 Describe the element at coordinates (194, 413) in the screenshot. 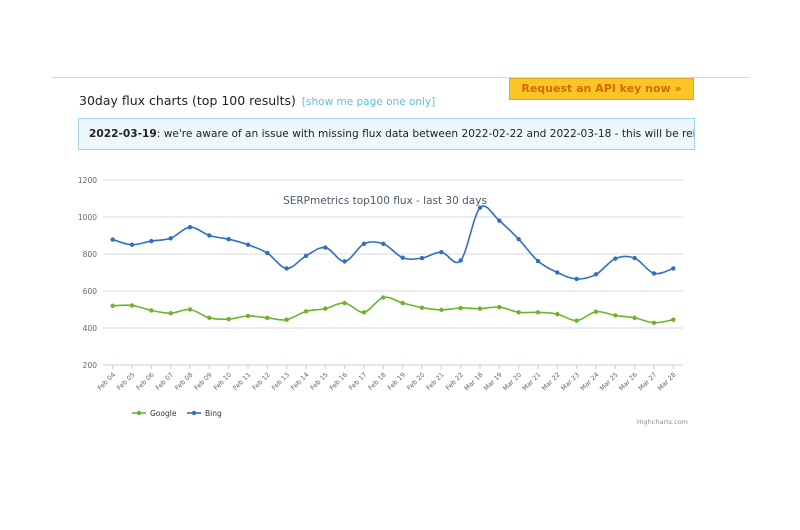

I see `bing-legend-marker` at that location.